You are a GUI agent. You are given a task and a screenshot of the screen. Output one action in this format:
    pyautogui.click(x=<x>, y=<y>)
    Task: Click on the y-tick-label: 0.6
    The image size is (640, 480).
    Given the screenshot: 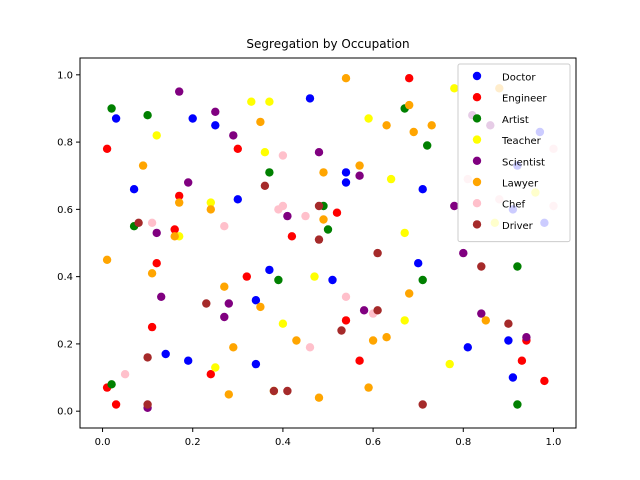 What is the action you would take?
    pyautogui.click(x=65, y=210)
    